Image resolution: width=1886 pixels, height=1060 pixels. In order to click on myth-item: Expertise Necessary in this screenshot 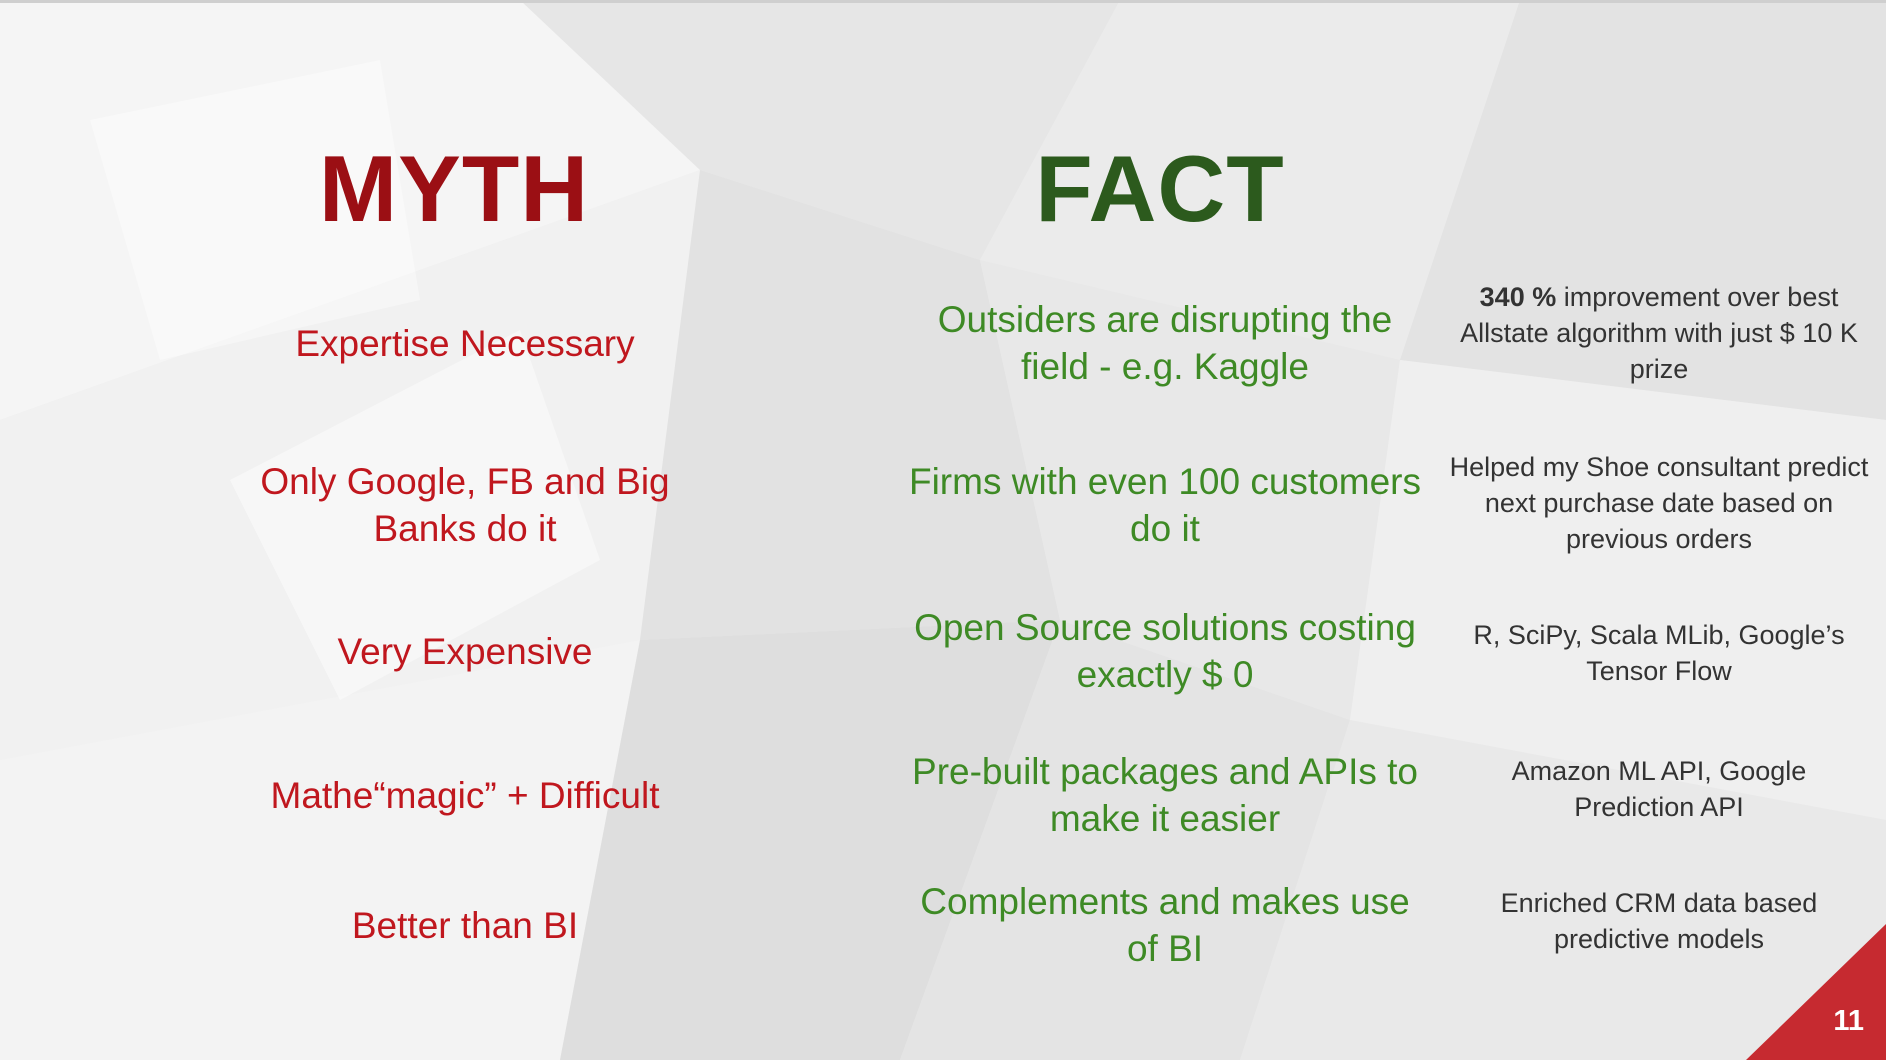, I will do `click(465, 343)`.